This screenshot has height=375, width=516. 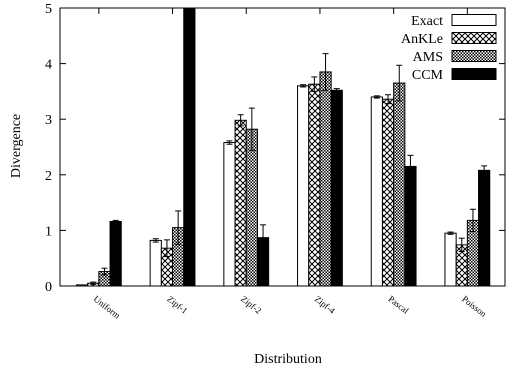 What do you see at coordinates (107, 307) in the screenshot?
I see `x-tick-label-uniform: Uniform` at bounding box center [107, 307].